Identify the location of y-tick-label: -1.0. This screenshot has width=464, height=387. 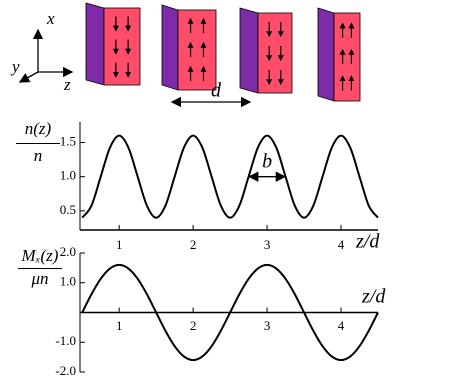
(65, 340).